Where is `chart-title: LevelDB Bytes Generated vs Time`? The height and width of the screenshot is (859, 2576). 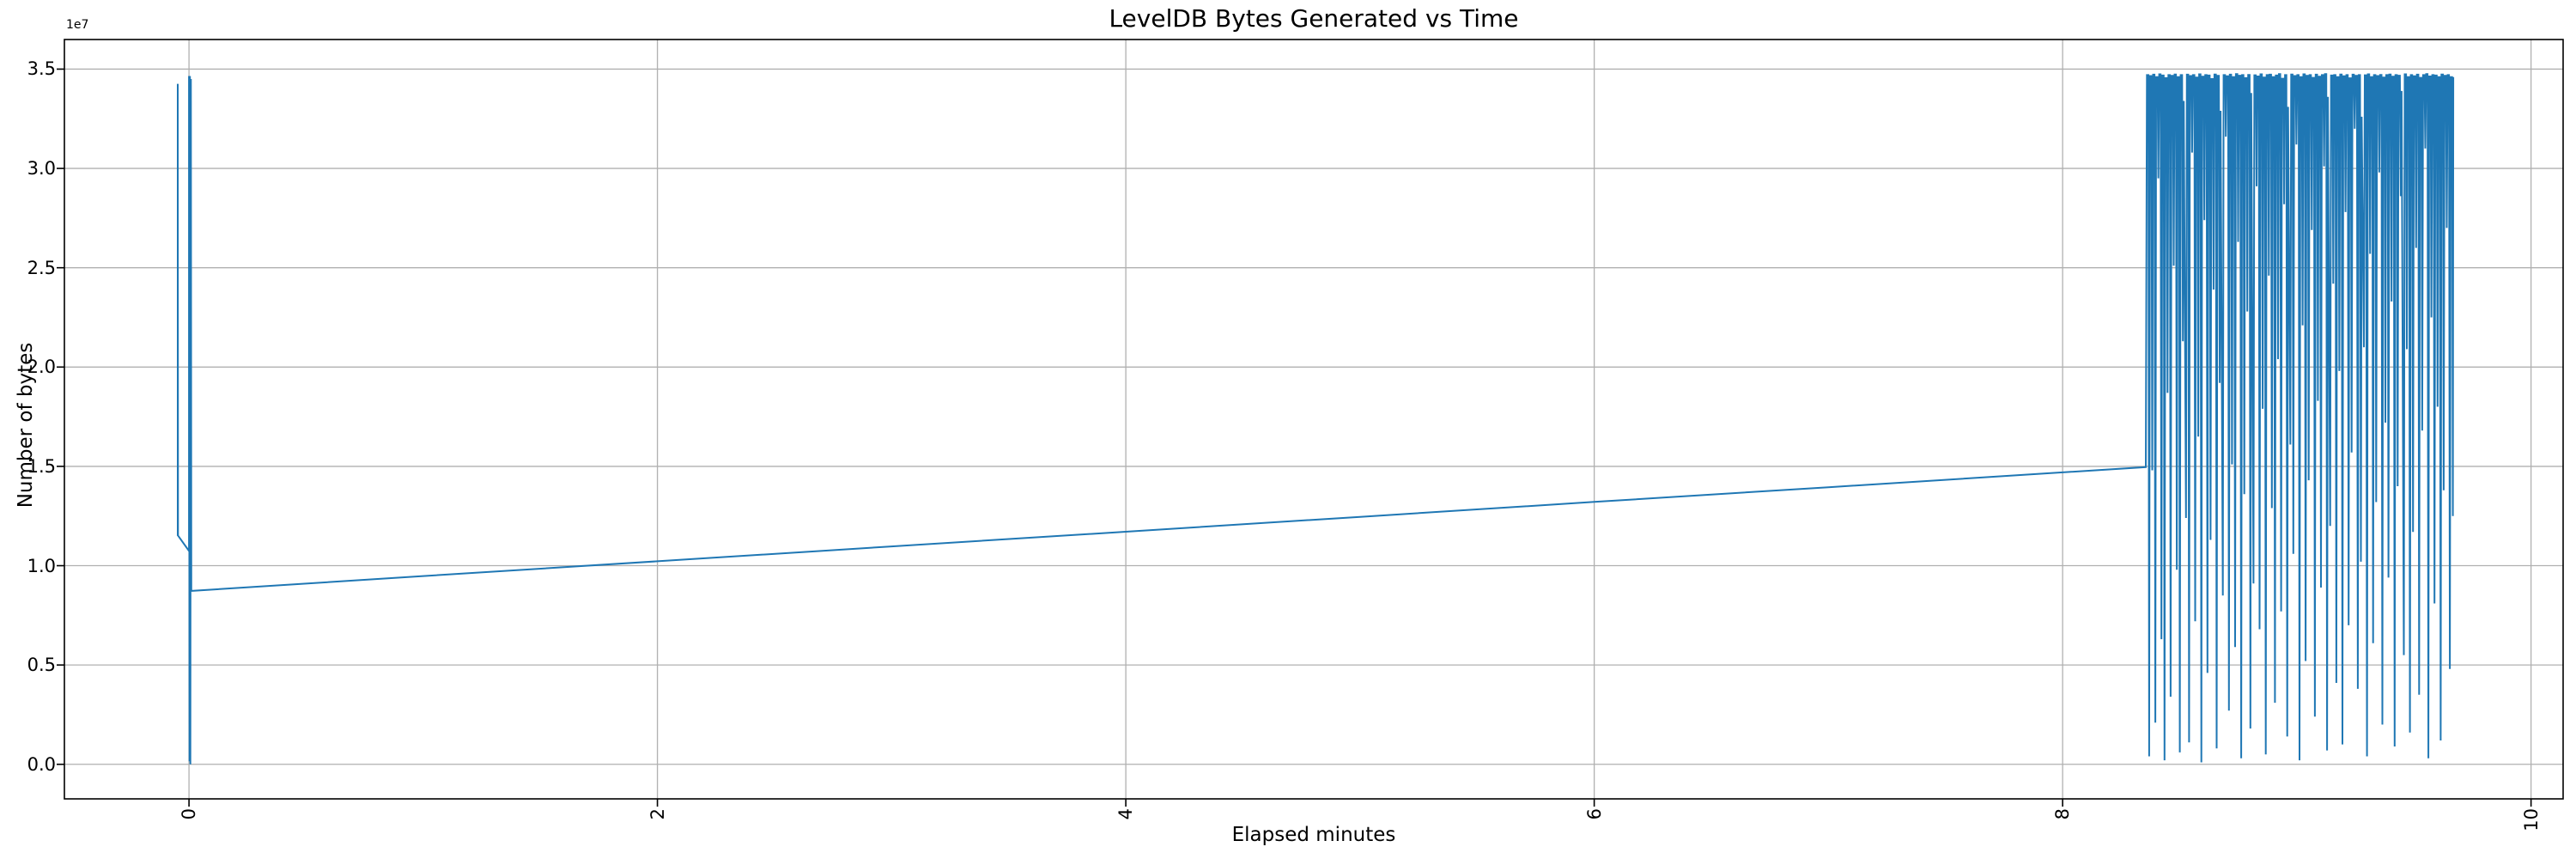 chart-title: LevelDB Bytes Generated vs Time is located at coordinates (1314, 19).